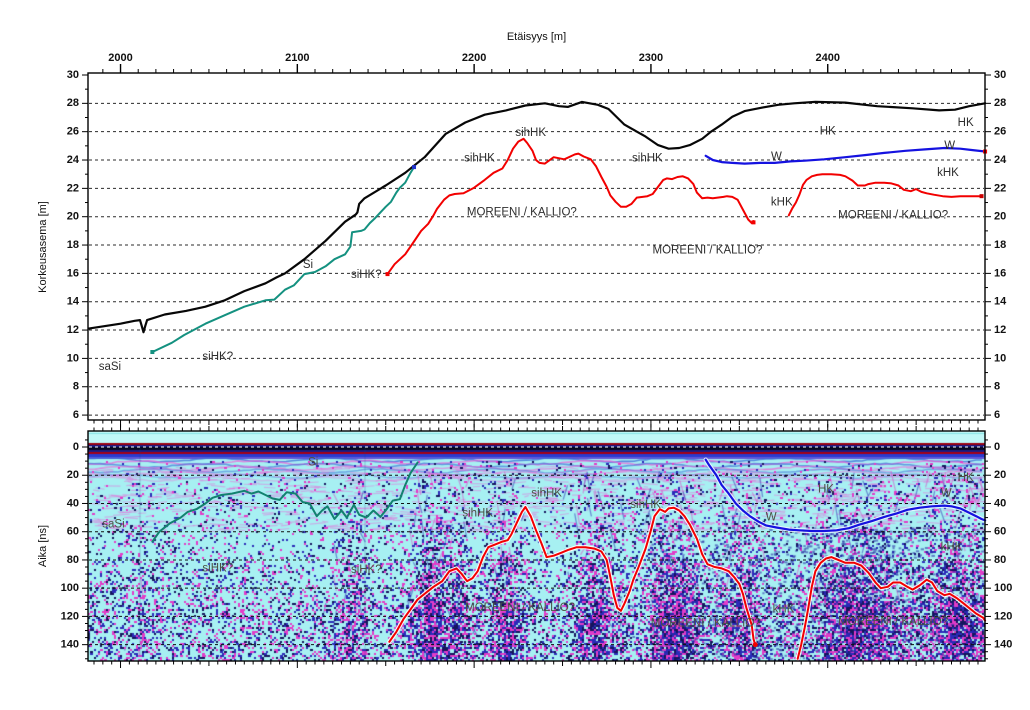  I want to click on overlay-end-marker, so click(755, 645).